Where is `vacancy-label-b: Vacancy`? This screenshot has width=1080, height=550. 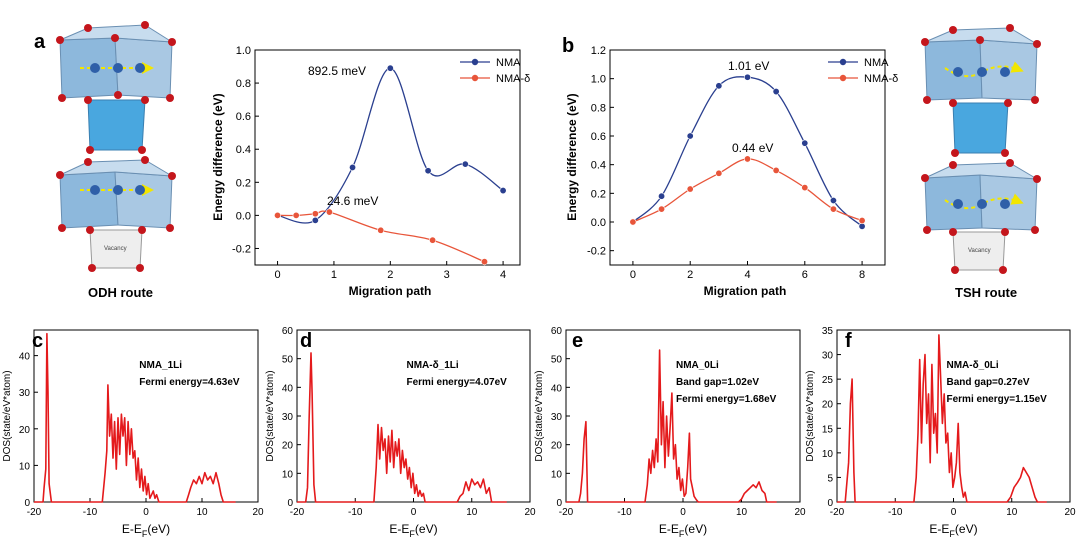 vacancy-label-b: Vacancy is located at coordinates (979, 251).